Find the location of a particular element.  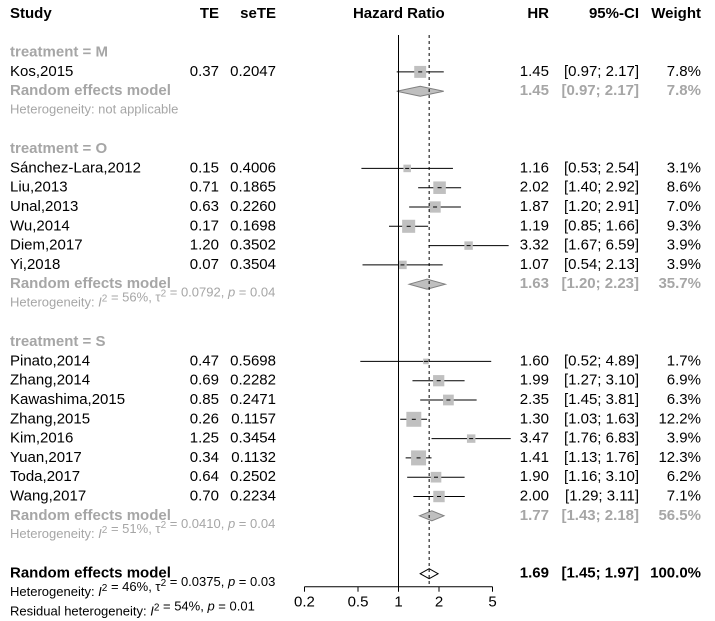

study-name: Pinato,2014 is located at coordinates (50, 360).